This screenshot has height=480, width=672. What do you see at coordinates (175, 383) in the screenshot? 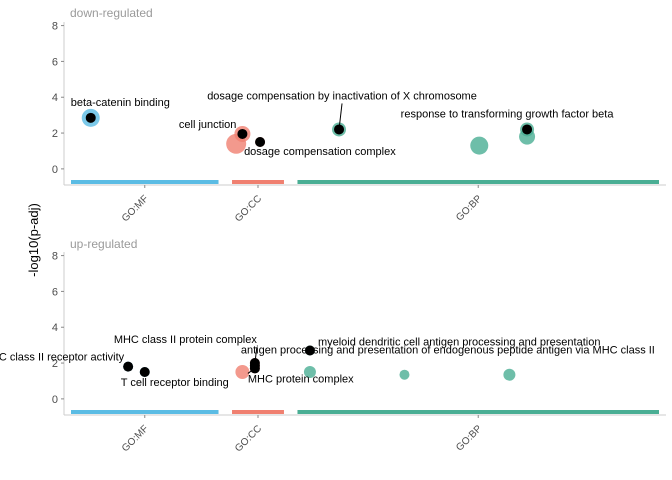
I see `point-label: T cell receptor binding` at bounding box center [175, 383].